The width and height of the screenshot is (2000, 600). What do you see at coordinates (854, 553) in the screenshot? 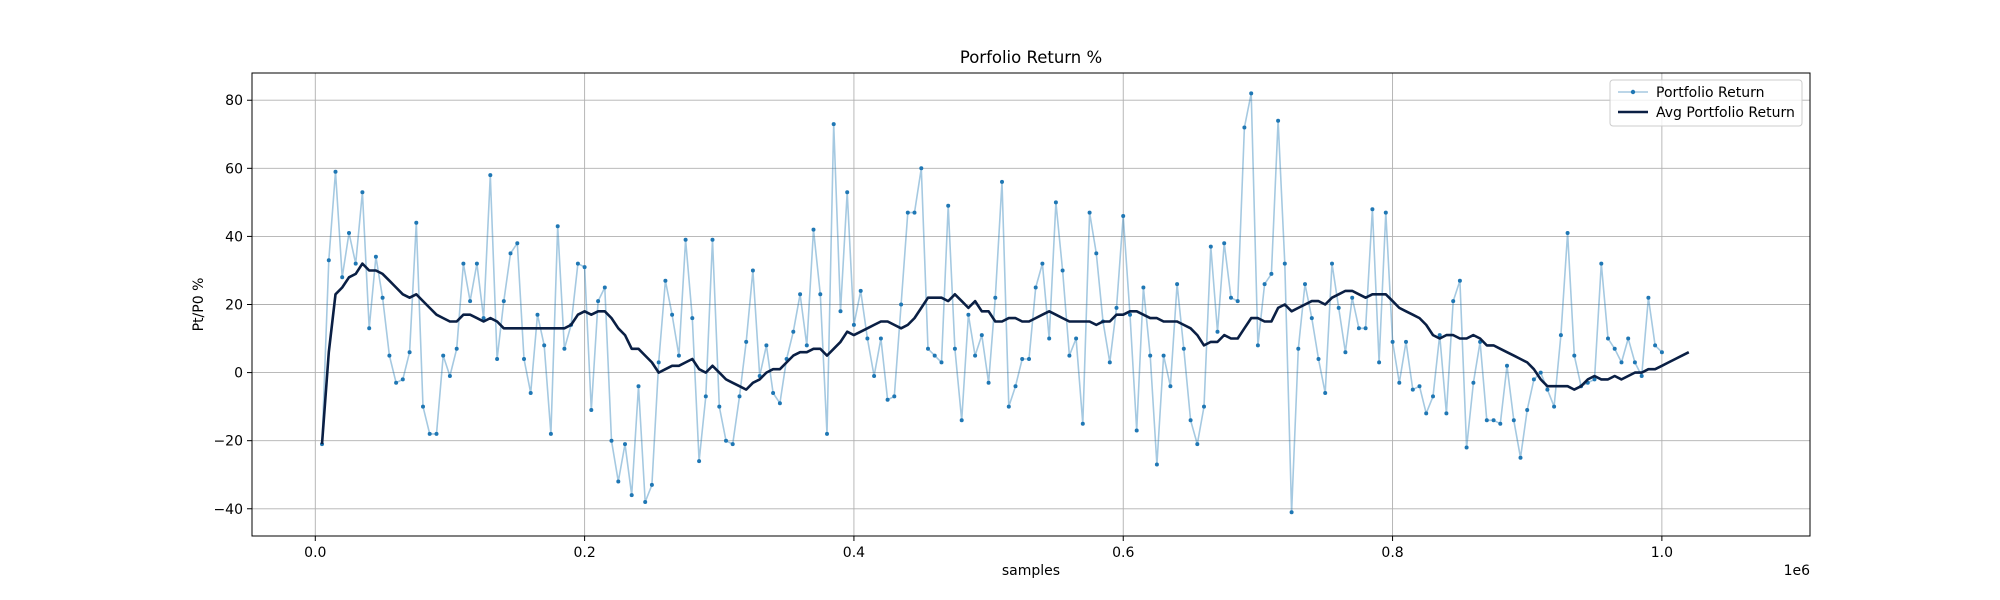
I see `x-tick-label: 0.4` at bounding box center [854, 553].